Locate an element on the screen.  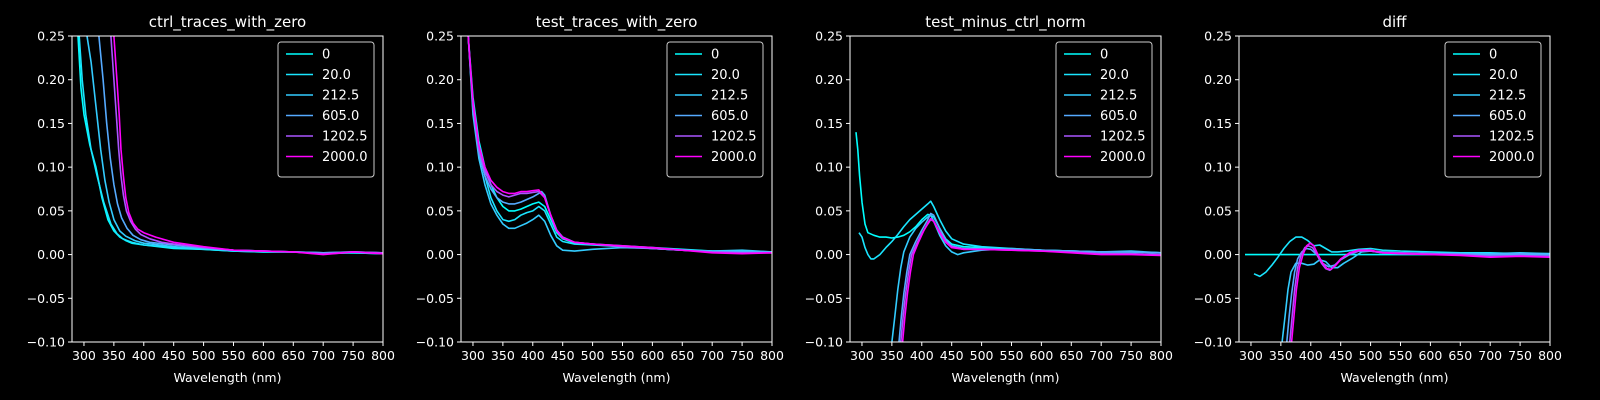
x-axis-label: Wavelength (nm) is located at coordinates (1395, 377).